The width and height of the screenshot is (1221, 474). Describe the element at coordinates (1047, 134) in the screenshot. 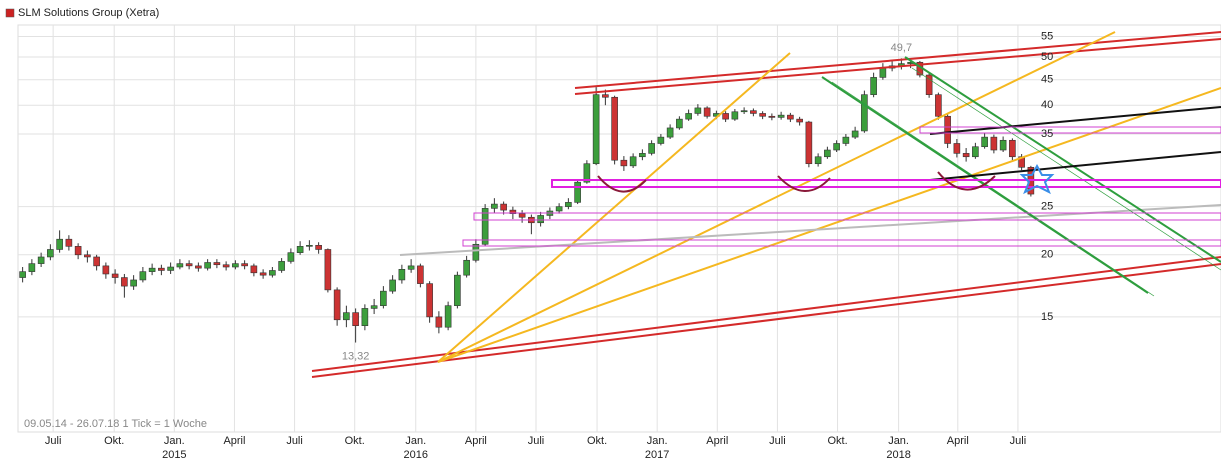

I see `y-tick-label: 35` at that location.